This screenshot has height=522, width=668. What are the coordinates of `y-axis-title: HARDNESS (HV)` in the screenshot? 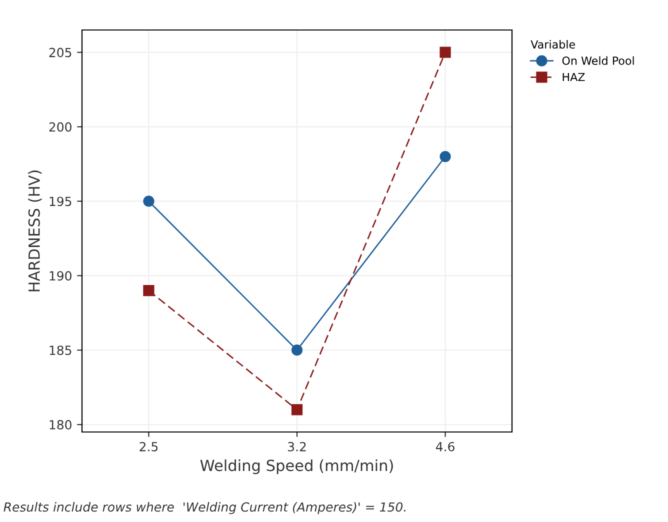 It's located at (35, 231).